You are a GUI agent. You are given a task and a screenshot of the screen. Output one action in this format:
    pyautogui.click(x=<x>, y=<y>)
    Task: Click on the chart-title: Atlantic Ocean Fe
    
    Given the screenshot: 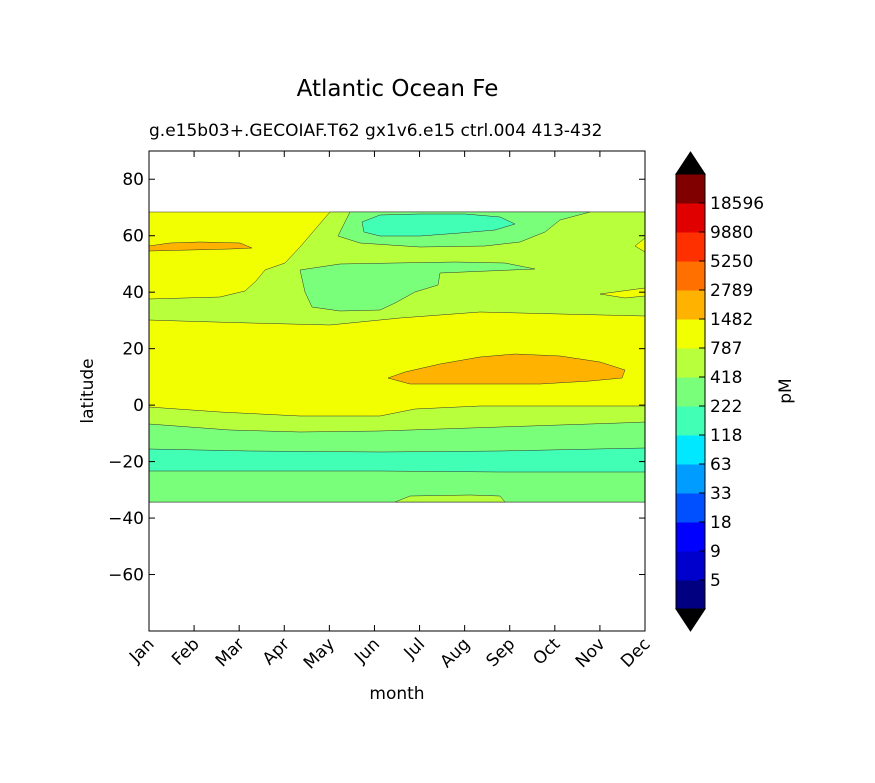 What is the action you would take?
    pyautogui.click(x=397, y=89)
    